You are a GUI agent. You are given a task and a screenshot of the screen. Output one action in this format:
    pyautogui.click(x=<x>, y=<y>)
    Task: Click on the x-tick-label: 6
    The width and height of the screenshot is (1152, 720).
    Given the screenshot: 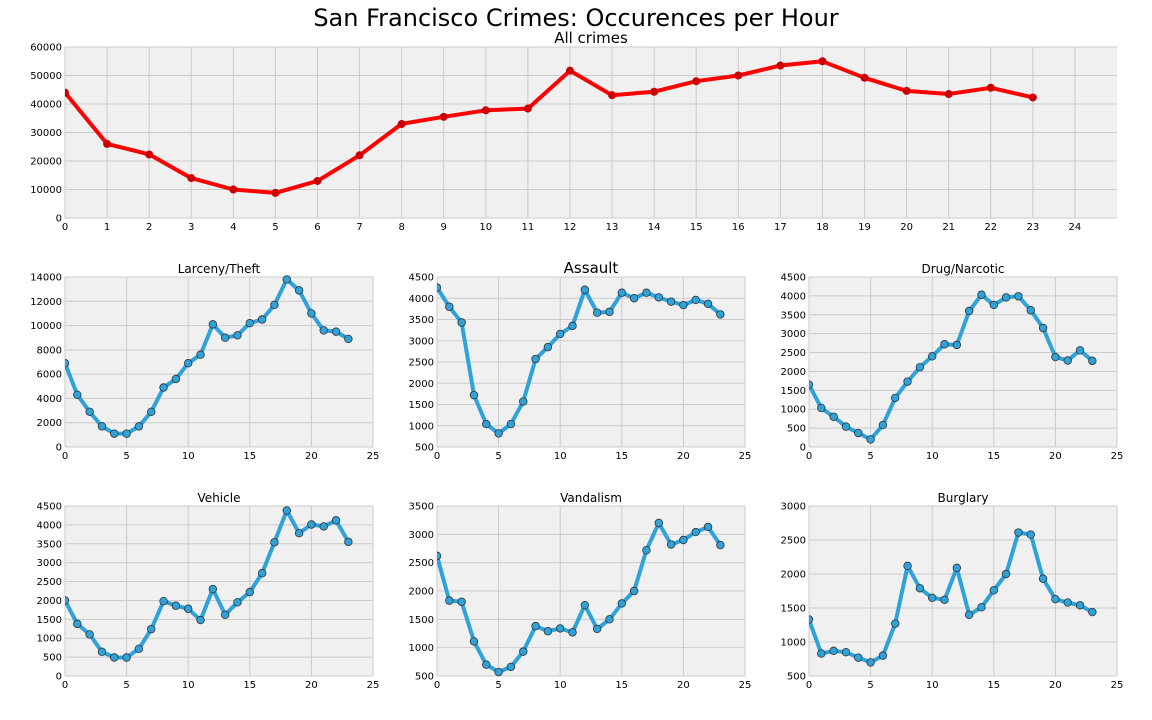 What is the action you would take?
    pyautogui.click(x=317, y=227)
    